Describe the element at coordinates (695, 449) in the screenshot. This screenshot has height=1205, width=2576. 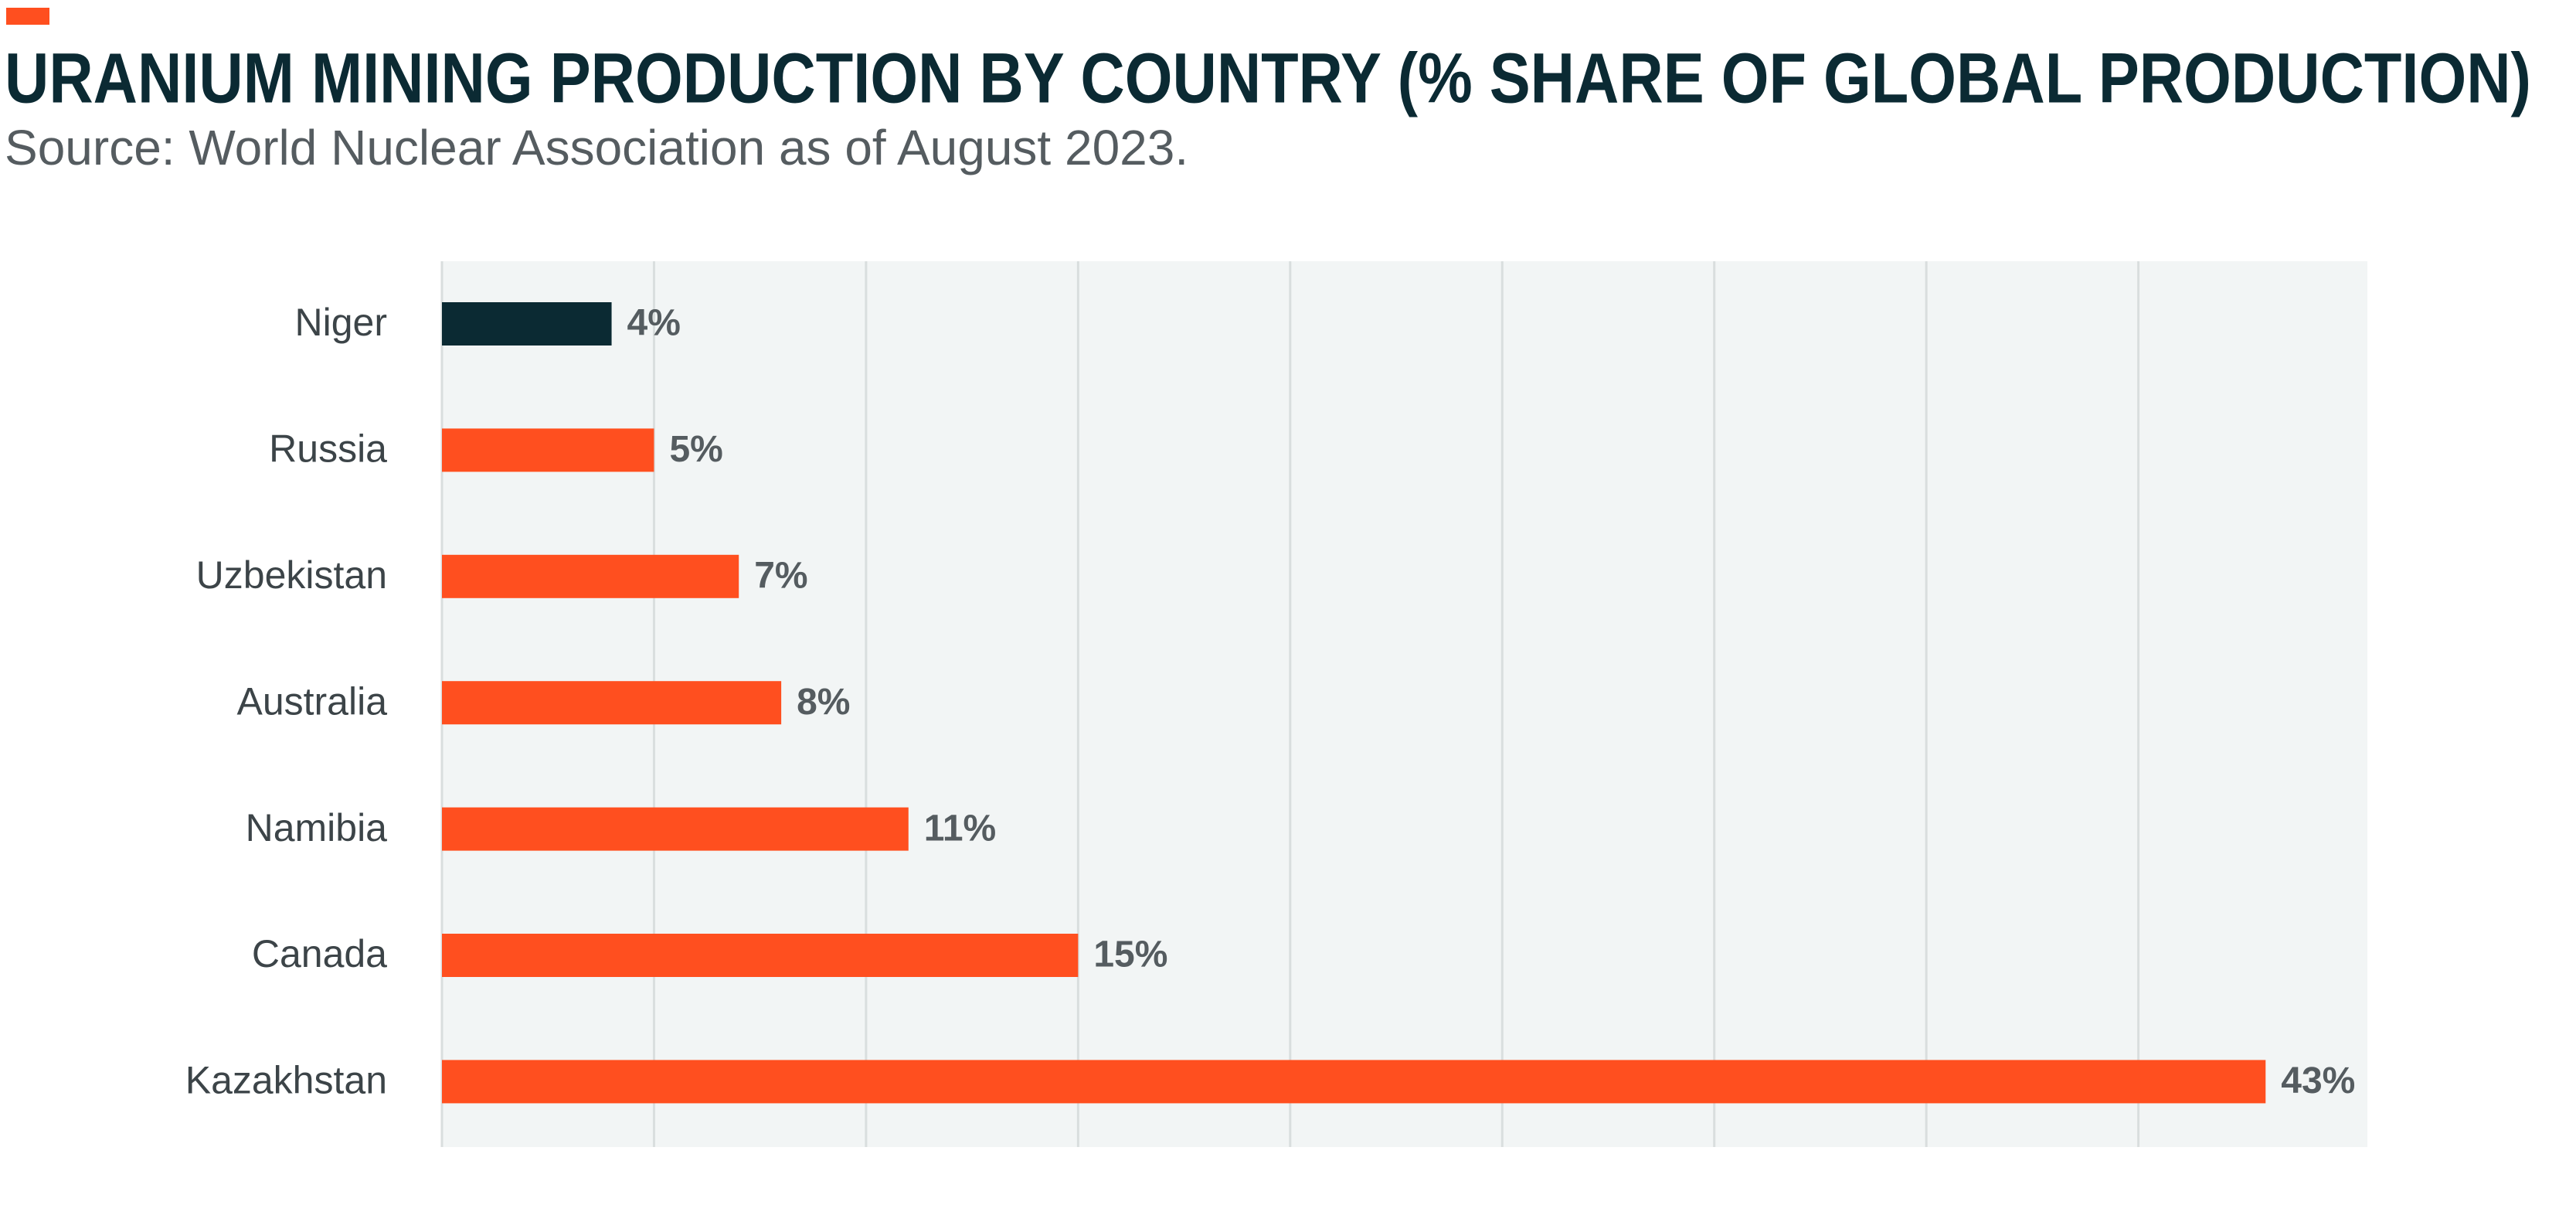
I see `value-label: 5%` at that location.